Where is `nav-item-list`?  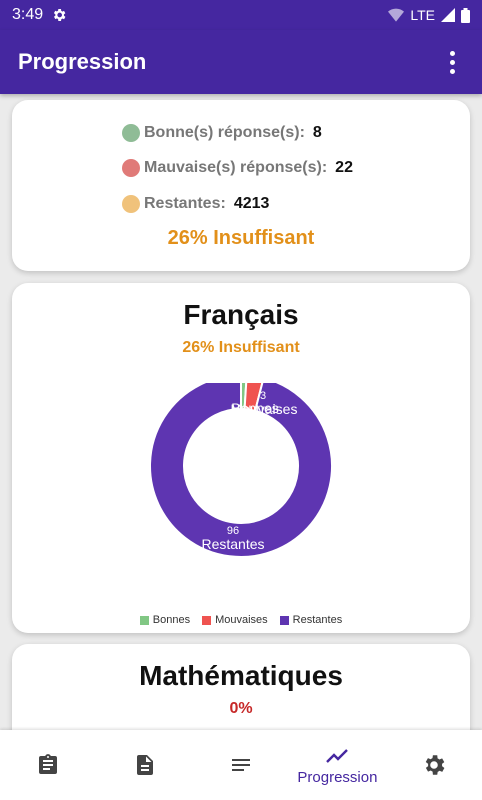 nav-item-list is located at coordinates (241, 765).